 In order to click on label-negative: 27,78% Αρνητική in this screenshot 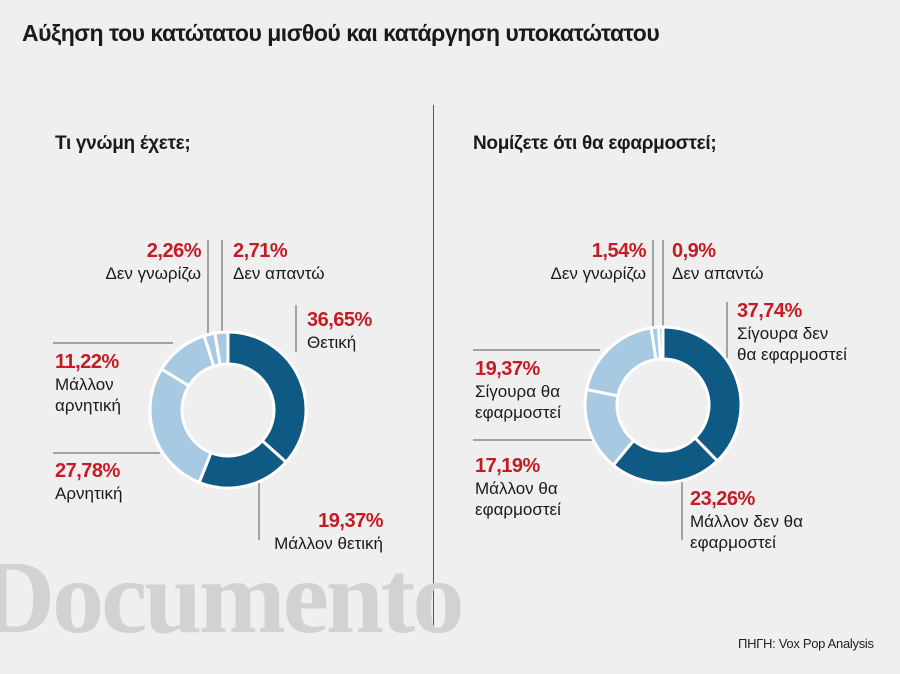, I will do `click(88, 482)`.